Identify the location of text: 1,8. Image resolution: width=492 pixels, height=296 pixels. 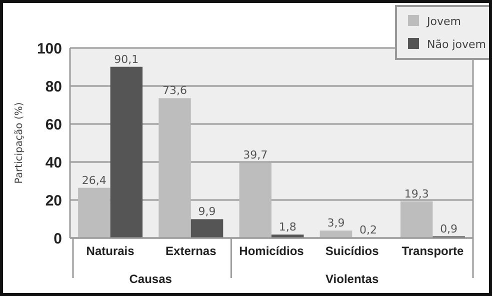
(287, 227).